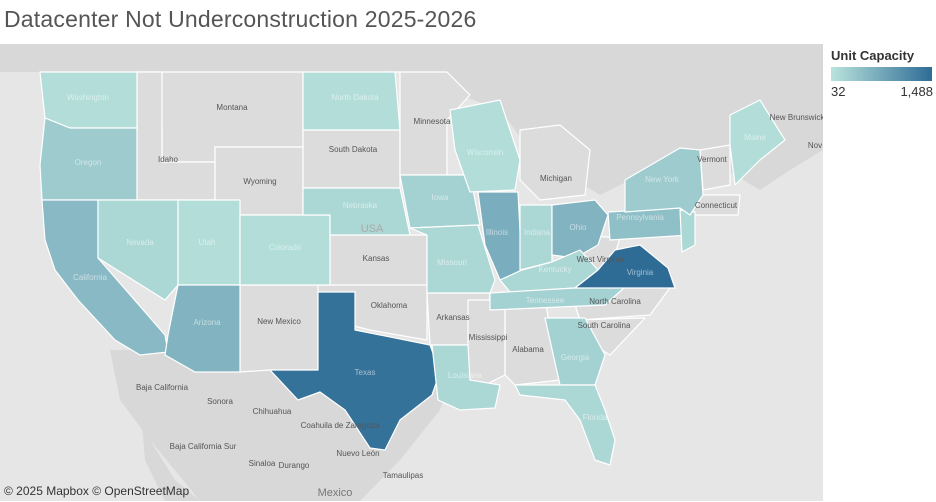  I want to click on label-co: Colorado, so click(285, 247).